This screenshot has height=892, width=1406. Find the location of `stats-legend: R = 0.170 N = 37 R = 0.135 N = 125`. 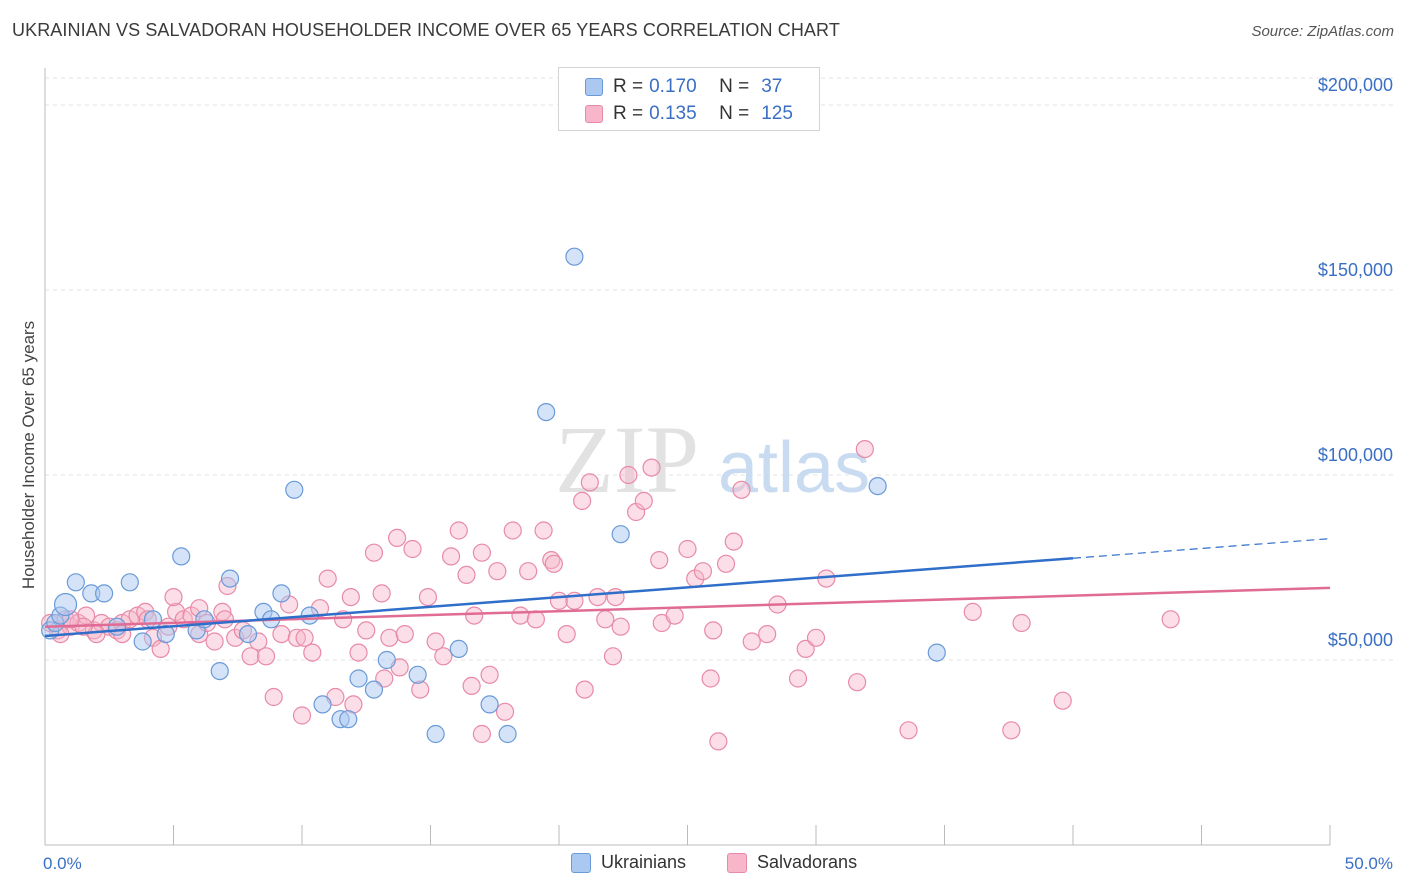

stats-legend: R = 0.170 N = 37 R = 0.135 N = 125 is located at coordinates (689, 99).